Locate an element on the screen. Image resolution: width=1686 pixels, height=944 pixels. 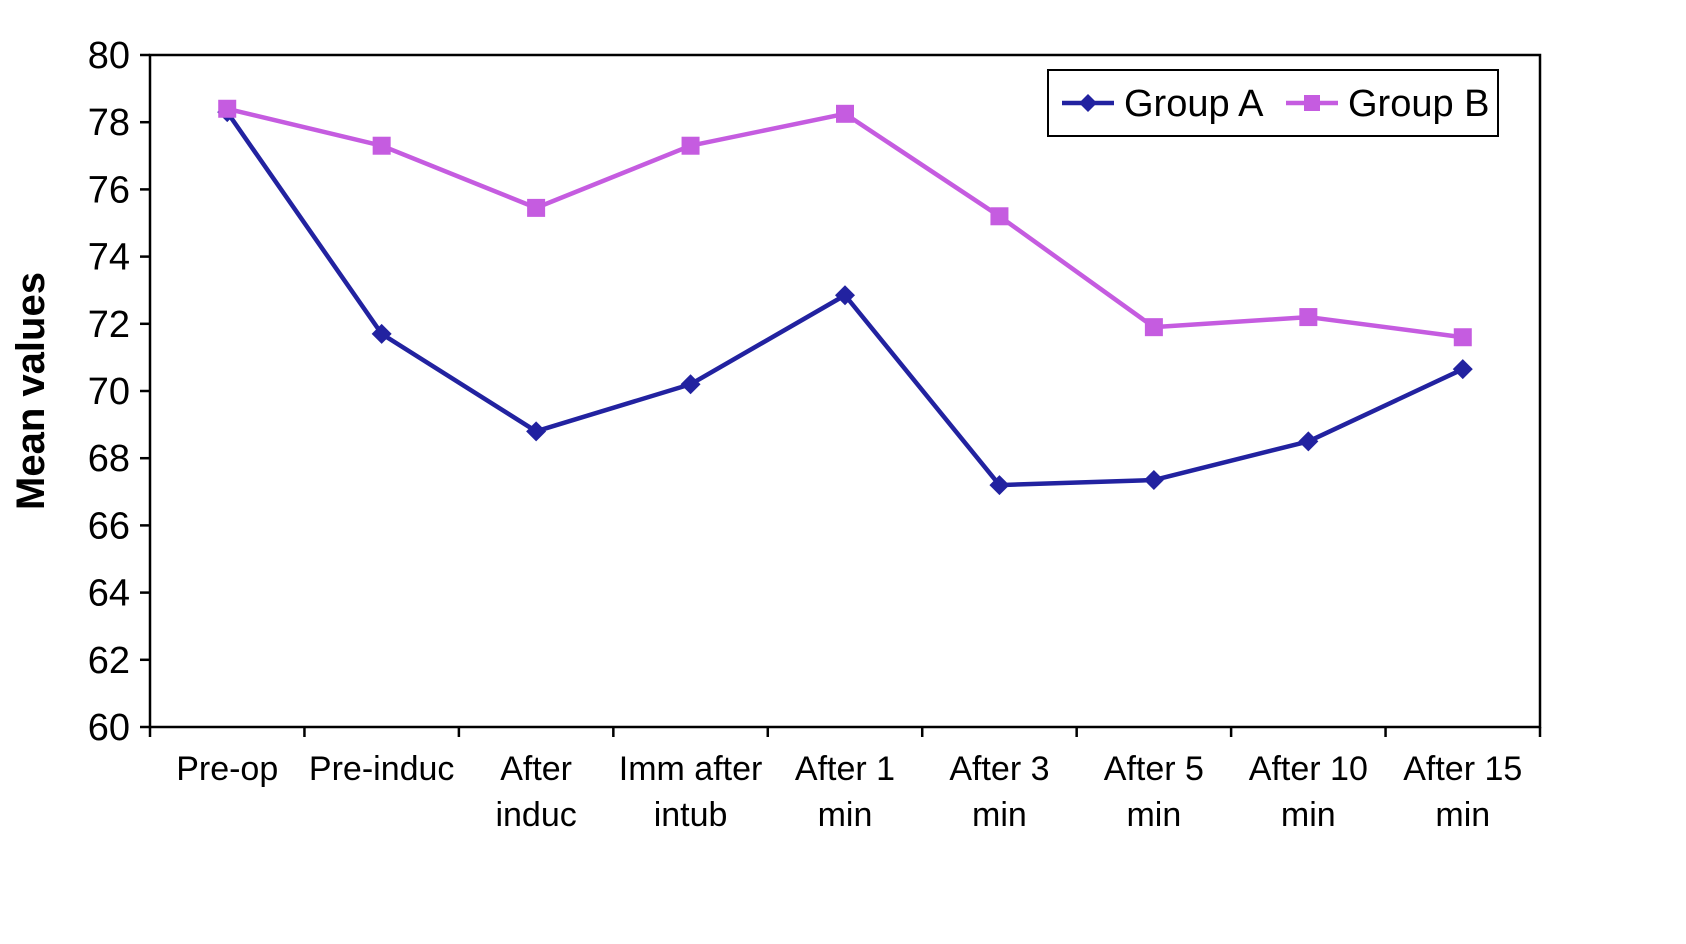
x-category-label: After 15 is located at coordinates (1462, 769).